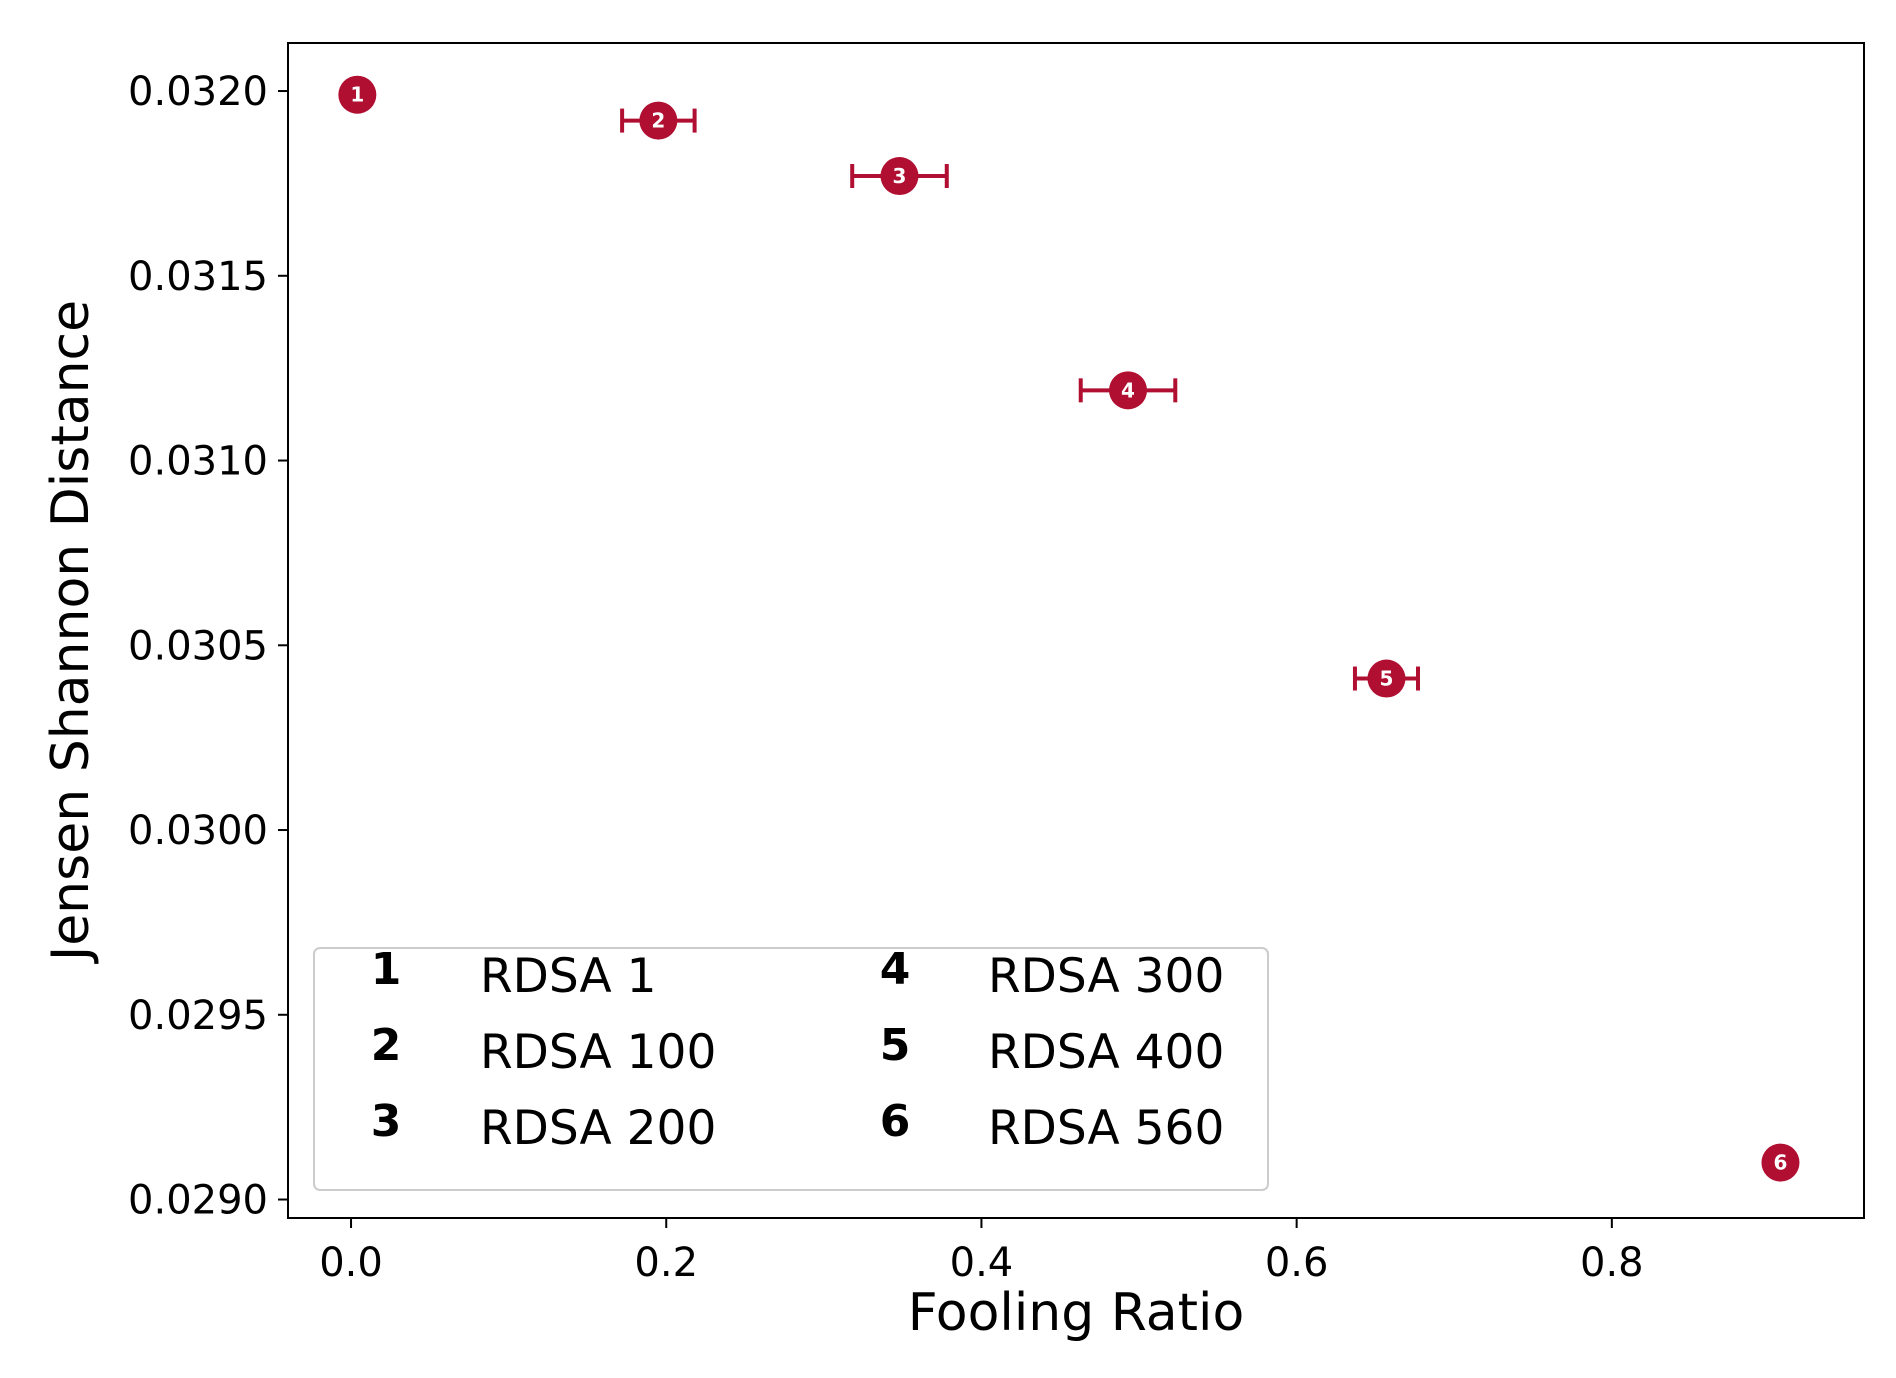 Image resolution: width=1896 pixels, height=1378 pixels. Describe the element at coordinates (1612, 1263) in the screenshot. I see `x-tick-label: 0.8` at that location.